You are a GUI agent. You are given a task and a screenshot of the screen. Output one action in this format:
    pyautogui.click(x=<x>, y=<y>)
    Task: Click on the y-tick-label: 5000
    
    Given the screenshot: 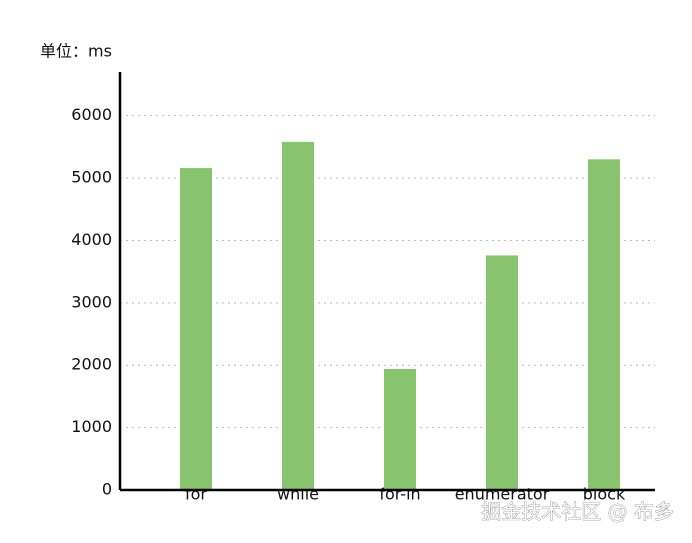 What is the action you would take?
    pyautogui.click(x=91, y=177)
    